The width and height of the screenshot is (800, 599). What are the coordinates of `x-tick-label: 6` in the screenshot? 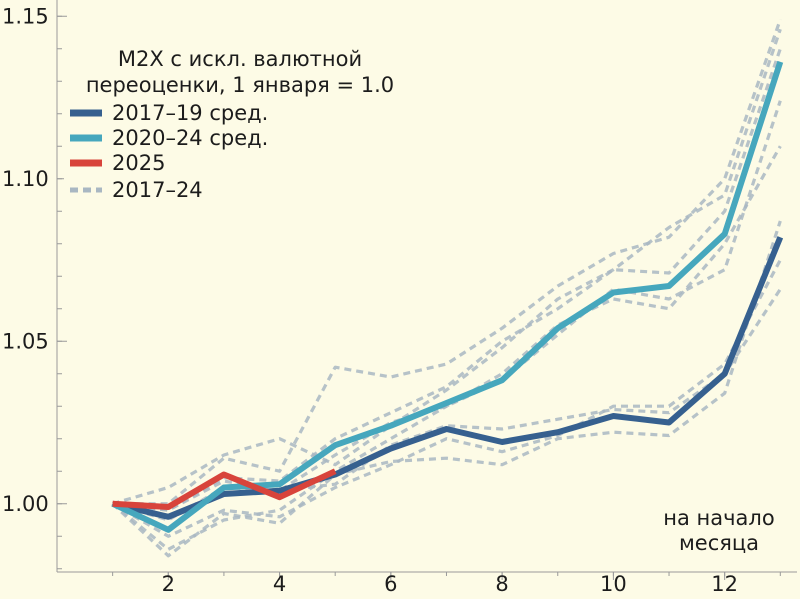 It's located at (390, 584).